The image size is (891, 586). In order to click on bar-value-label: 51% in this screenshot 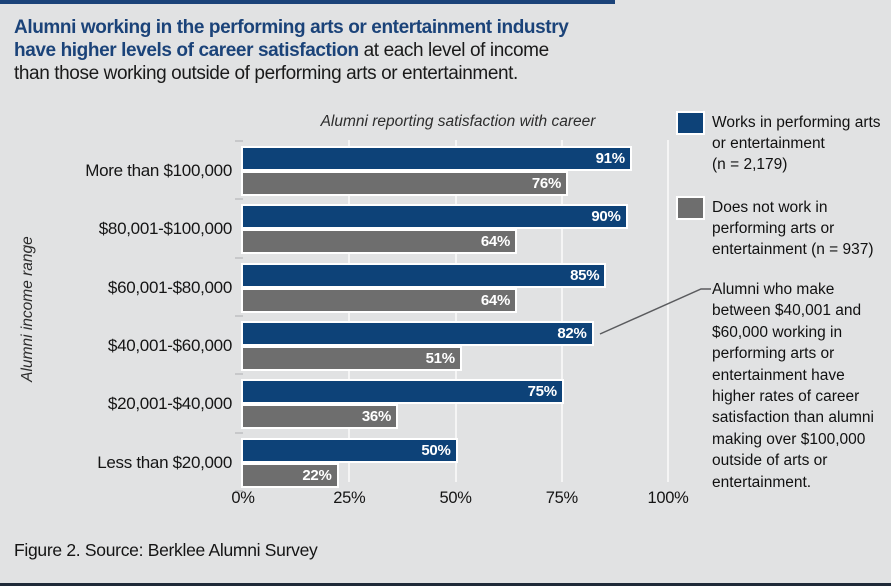, I will do `click(440, 358)`.